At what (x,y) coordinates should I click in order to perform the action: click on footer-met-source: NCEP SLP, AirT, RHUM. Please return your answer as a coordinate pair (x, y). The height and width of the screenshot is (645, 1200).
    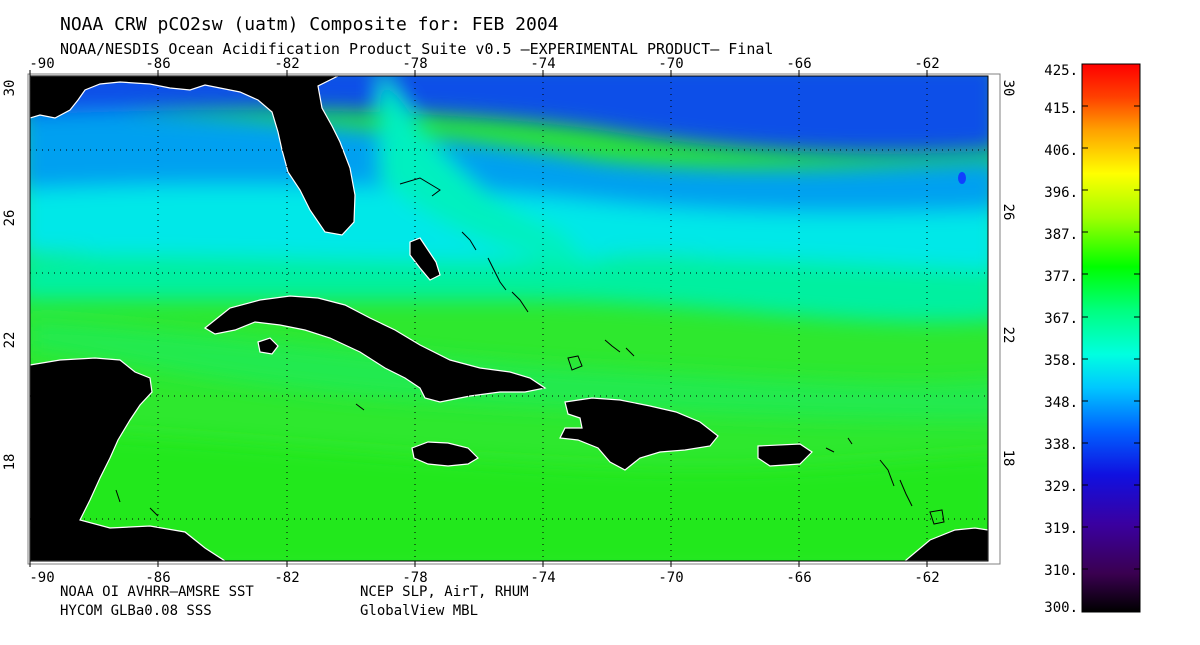
    Looking at the image, I should click on (444, 592).